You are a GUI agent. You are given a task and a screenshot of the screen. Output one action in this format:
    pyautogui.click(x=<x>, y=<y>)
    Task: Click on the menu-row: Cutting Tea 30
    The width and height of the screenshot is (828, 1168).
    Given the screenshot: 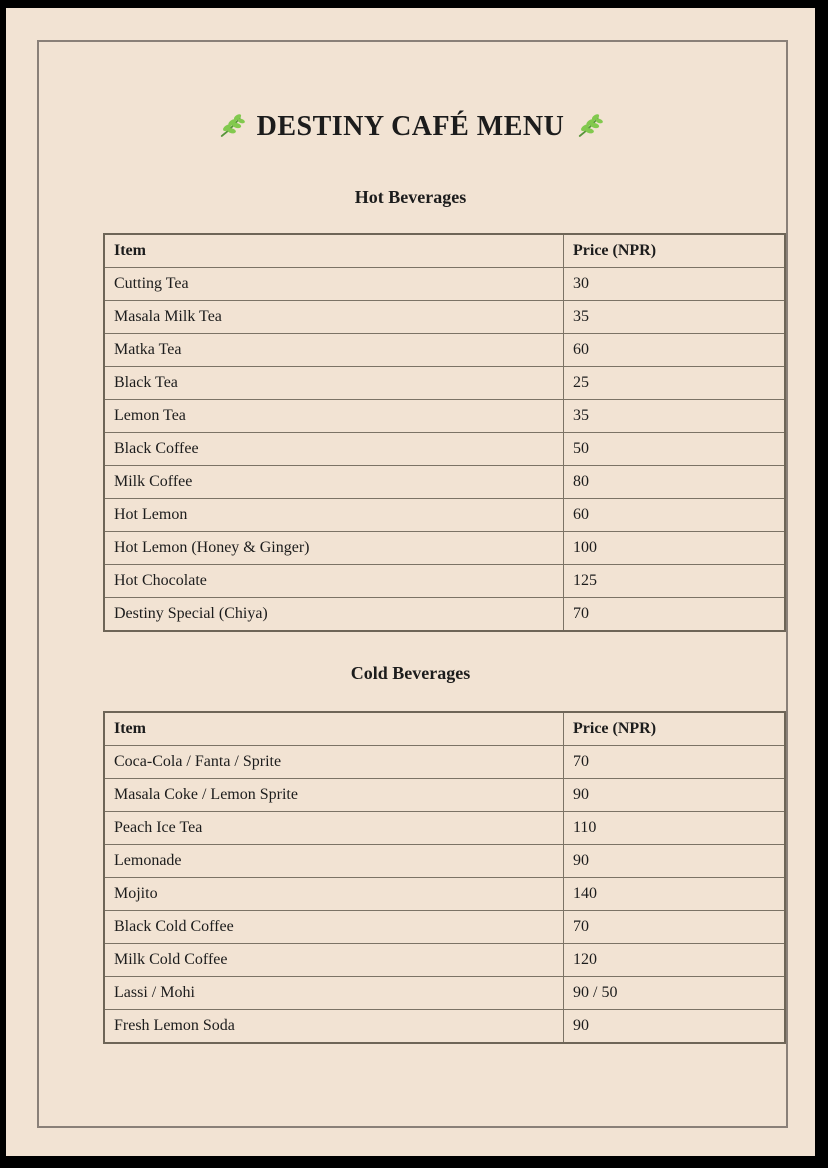 What is the action you would take?
    pyautogui.click(x=444, y=284)
    